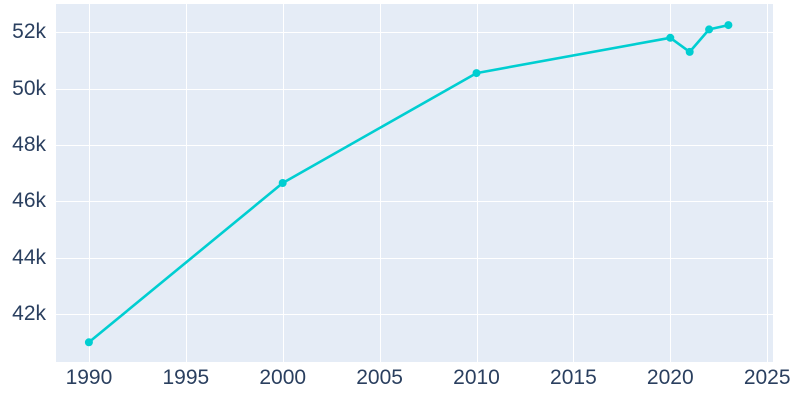  I want to click on y-tick-label: 48k, so click(29, 144).